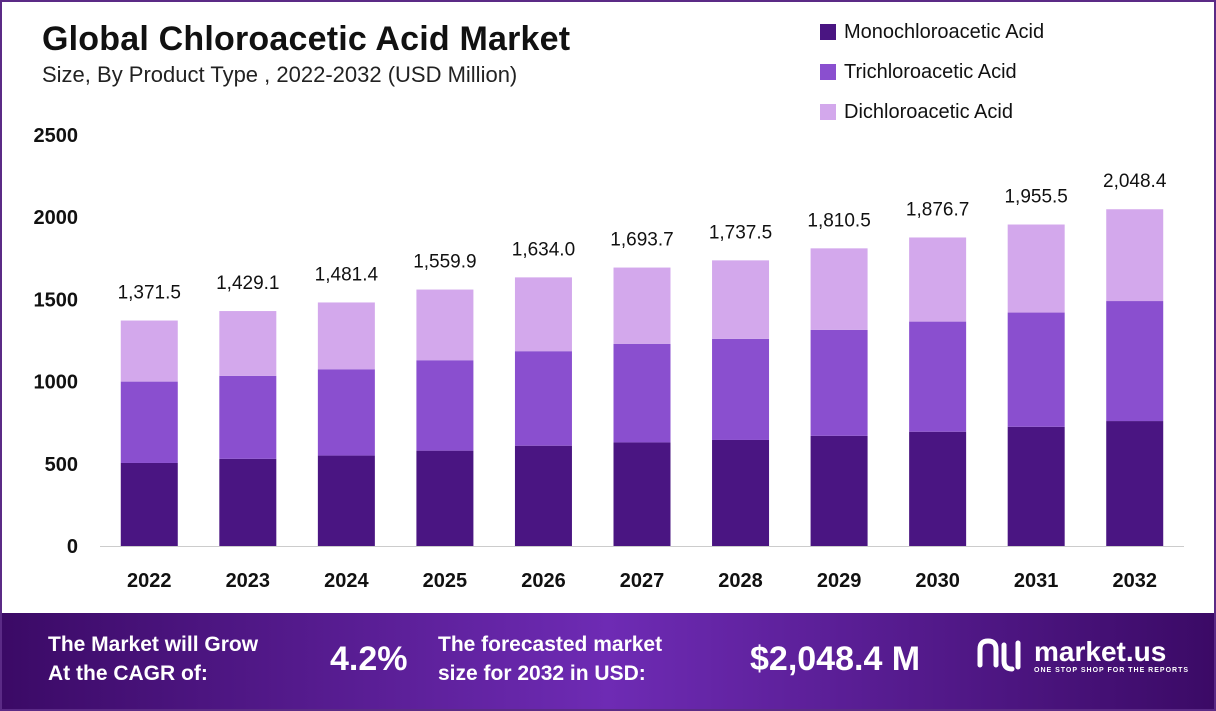 The height and width of the screenshot is (711, 1216). What do you see at coordinates (149, 293) in the screenshot?
I see `total-data-label: 1,371.5` at bounding box center [149, 293].